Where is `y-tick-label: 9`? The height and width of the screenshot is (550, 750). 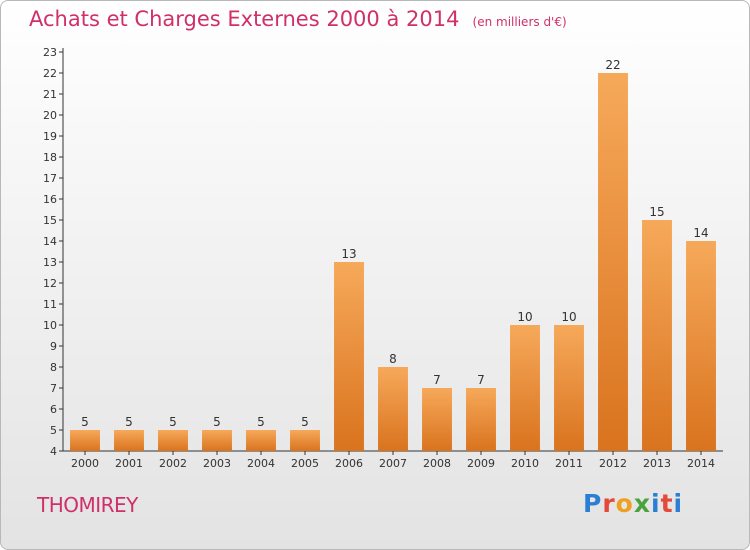
y-tick-label: 9 is located at coordinates (53, 346).